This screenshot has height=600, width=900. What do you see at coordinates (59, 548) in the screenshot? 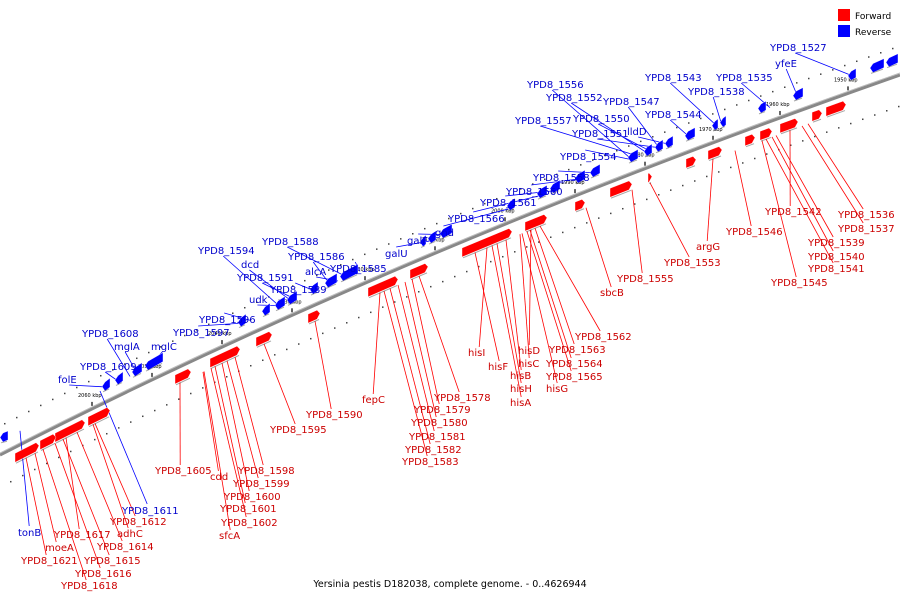
I see `gene-label-moea: moeA` at bounding box center [59, 548].